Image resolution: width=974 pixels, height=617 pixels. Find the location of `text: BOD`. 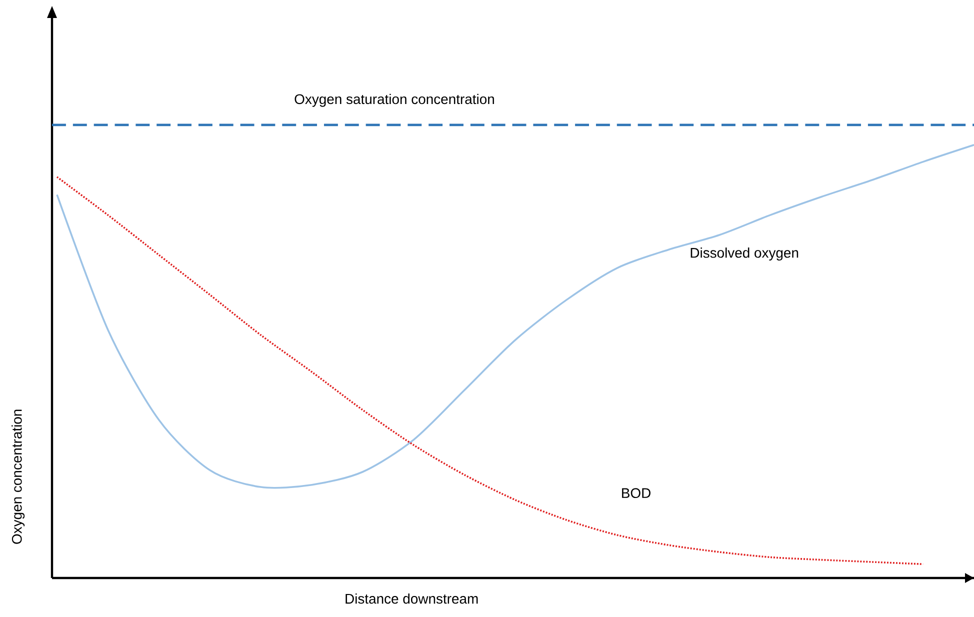

text: BOD is located at coordinates (636, 493).